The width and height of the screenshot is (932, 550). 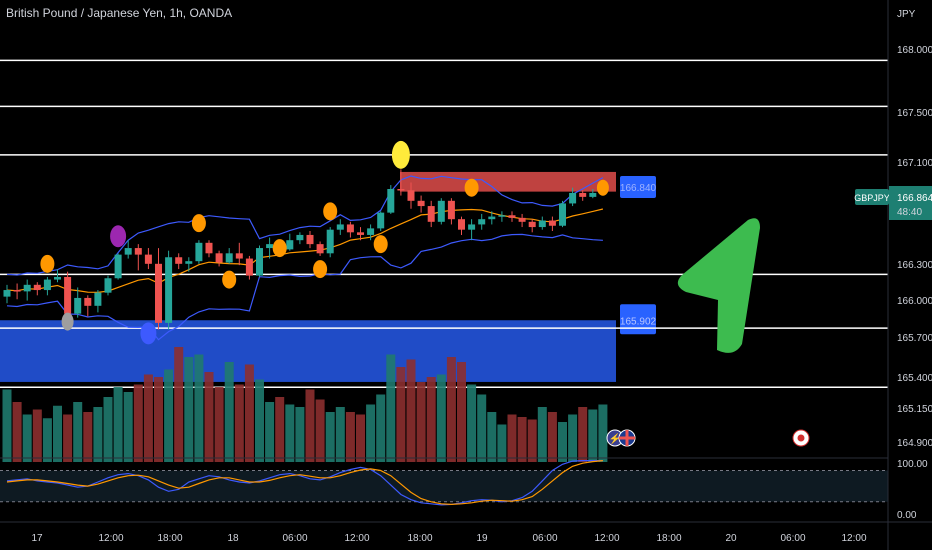 I want to click on price-tick-label: 166.000, so click(x=914, y=301).